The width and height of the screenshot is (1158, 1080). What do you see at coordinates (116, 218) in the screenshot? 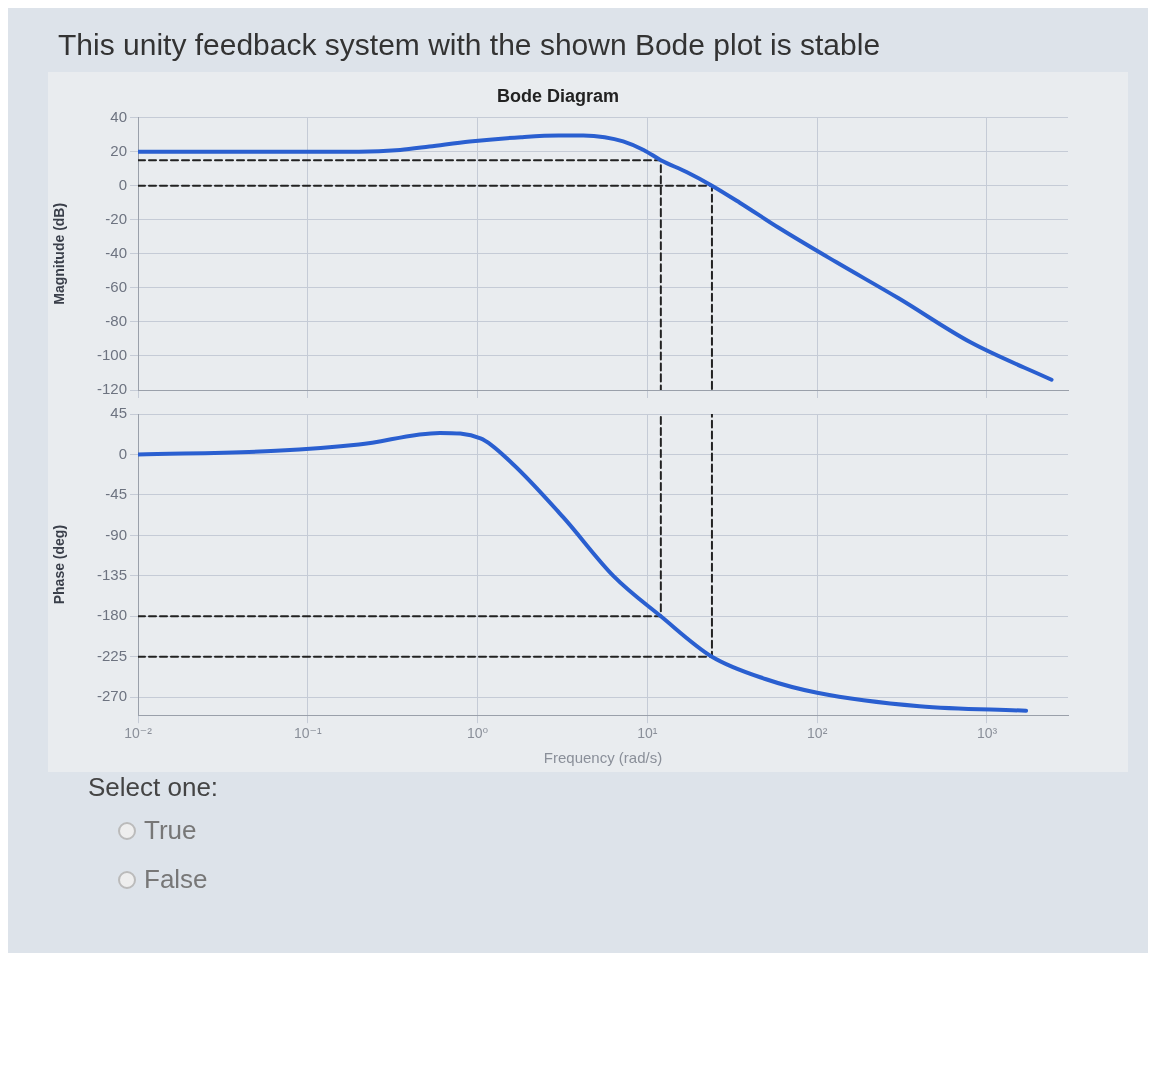
I see `y-tick-label: -20` at bounding box center [116, 218].